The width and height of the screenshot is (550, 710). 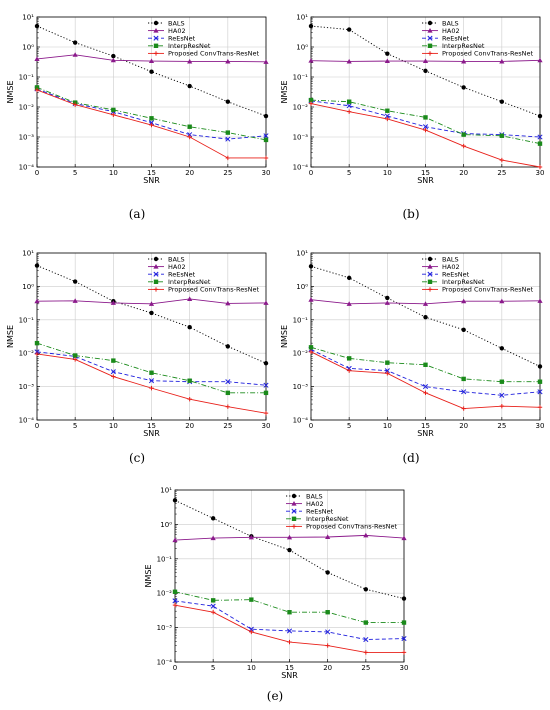 What do you see at coordinates (28, 18) in the screenshot?
I see `y-tick-label: 10¹` at bounding box center [28, 18].